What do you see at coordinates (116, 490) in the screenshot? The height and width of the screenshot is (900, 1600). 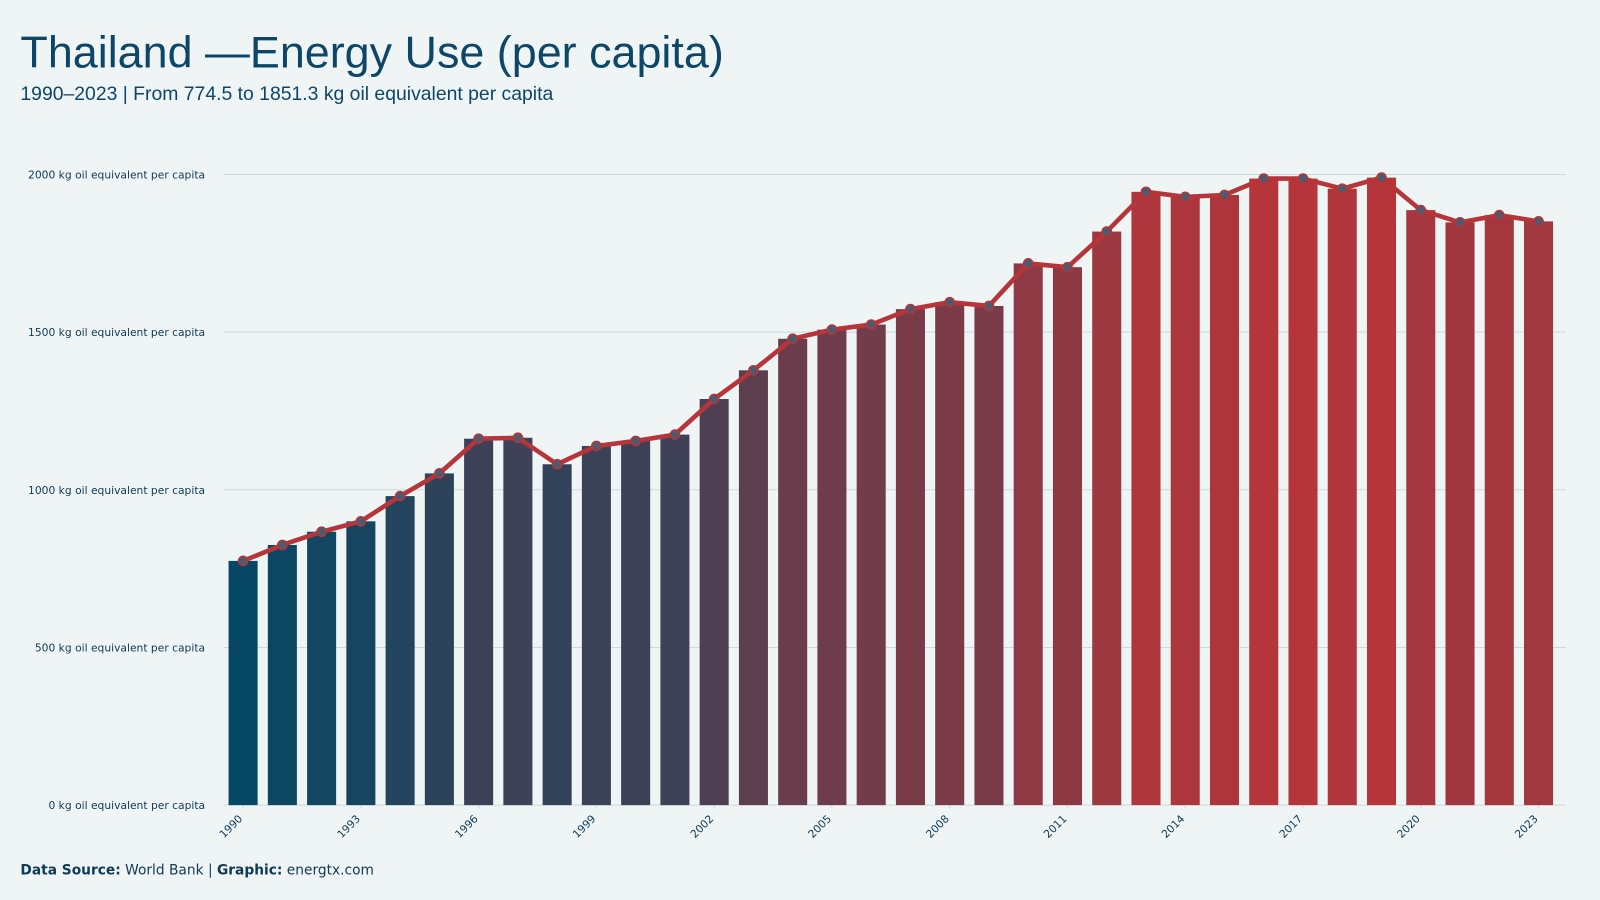 I see `y-tick-label: 1000 kg oil equivalent per capita` at bounding box center [116, 490].